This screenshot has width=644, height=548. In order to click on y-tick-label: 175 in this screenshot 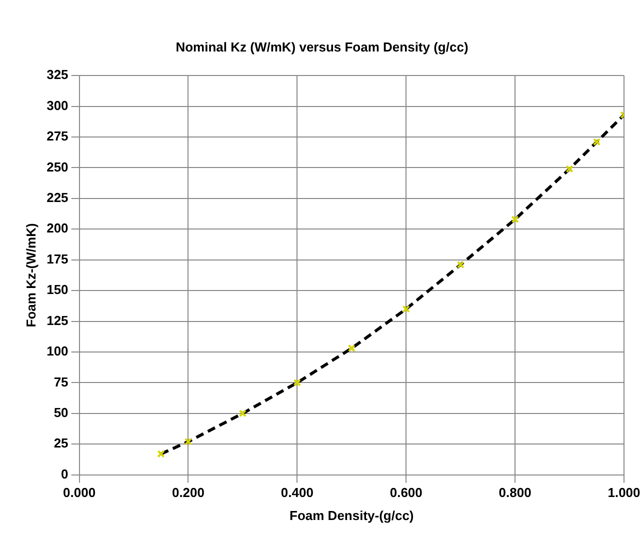, I will do `click(57, 258)`.